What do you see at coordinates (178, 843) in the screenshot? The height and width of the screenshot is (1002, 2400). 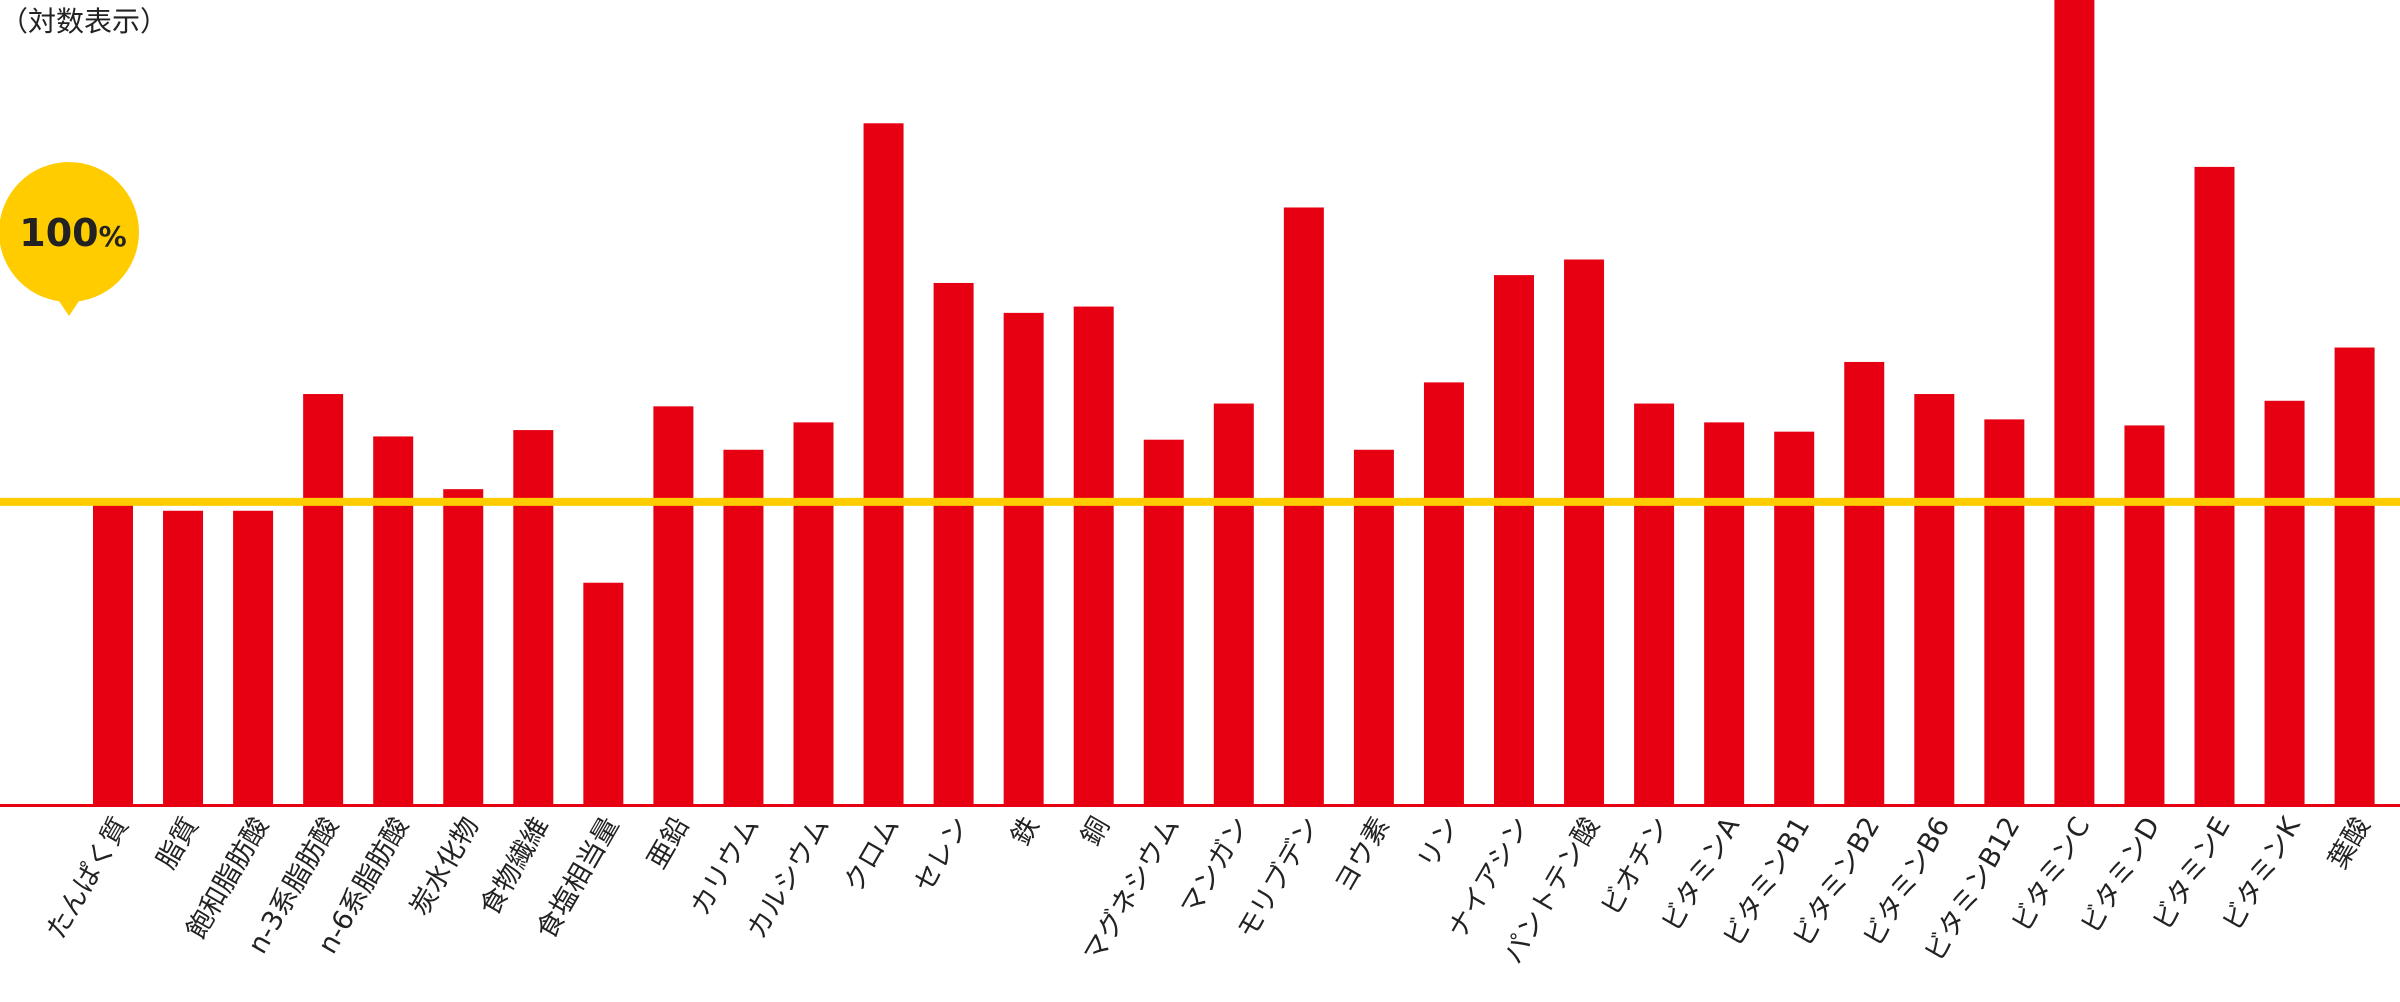 I see `category-label-2: 脂質` at bounding box center [178, 843].